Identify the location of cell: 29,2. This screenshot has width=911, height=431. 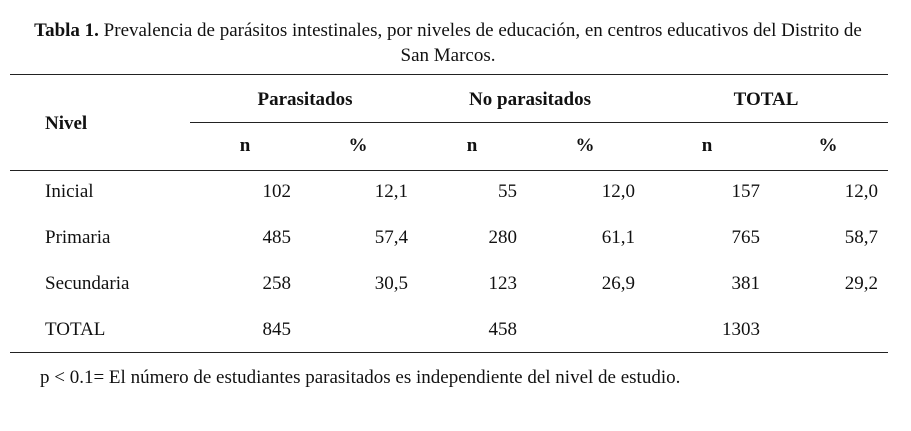
(861, 283).